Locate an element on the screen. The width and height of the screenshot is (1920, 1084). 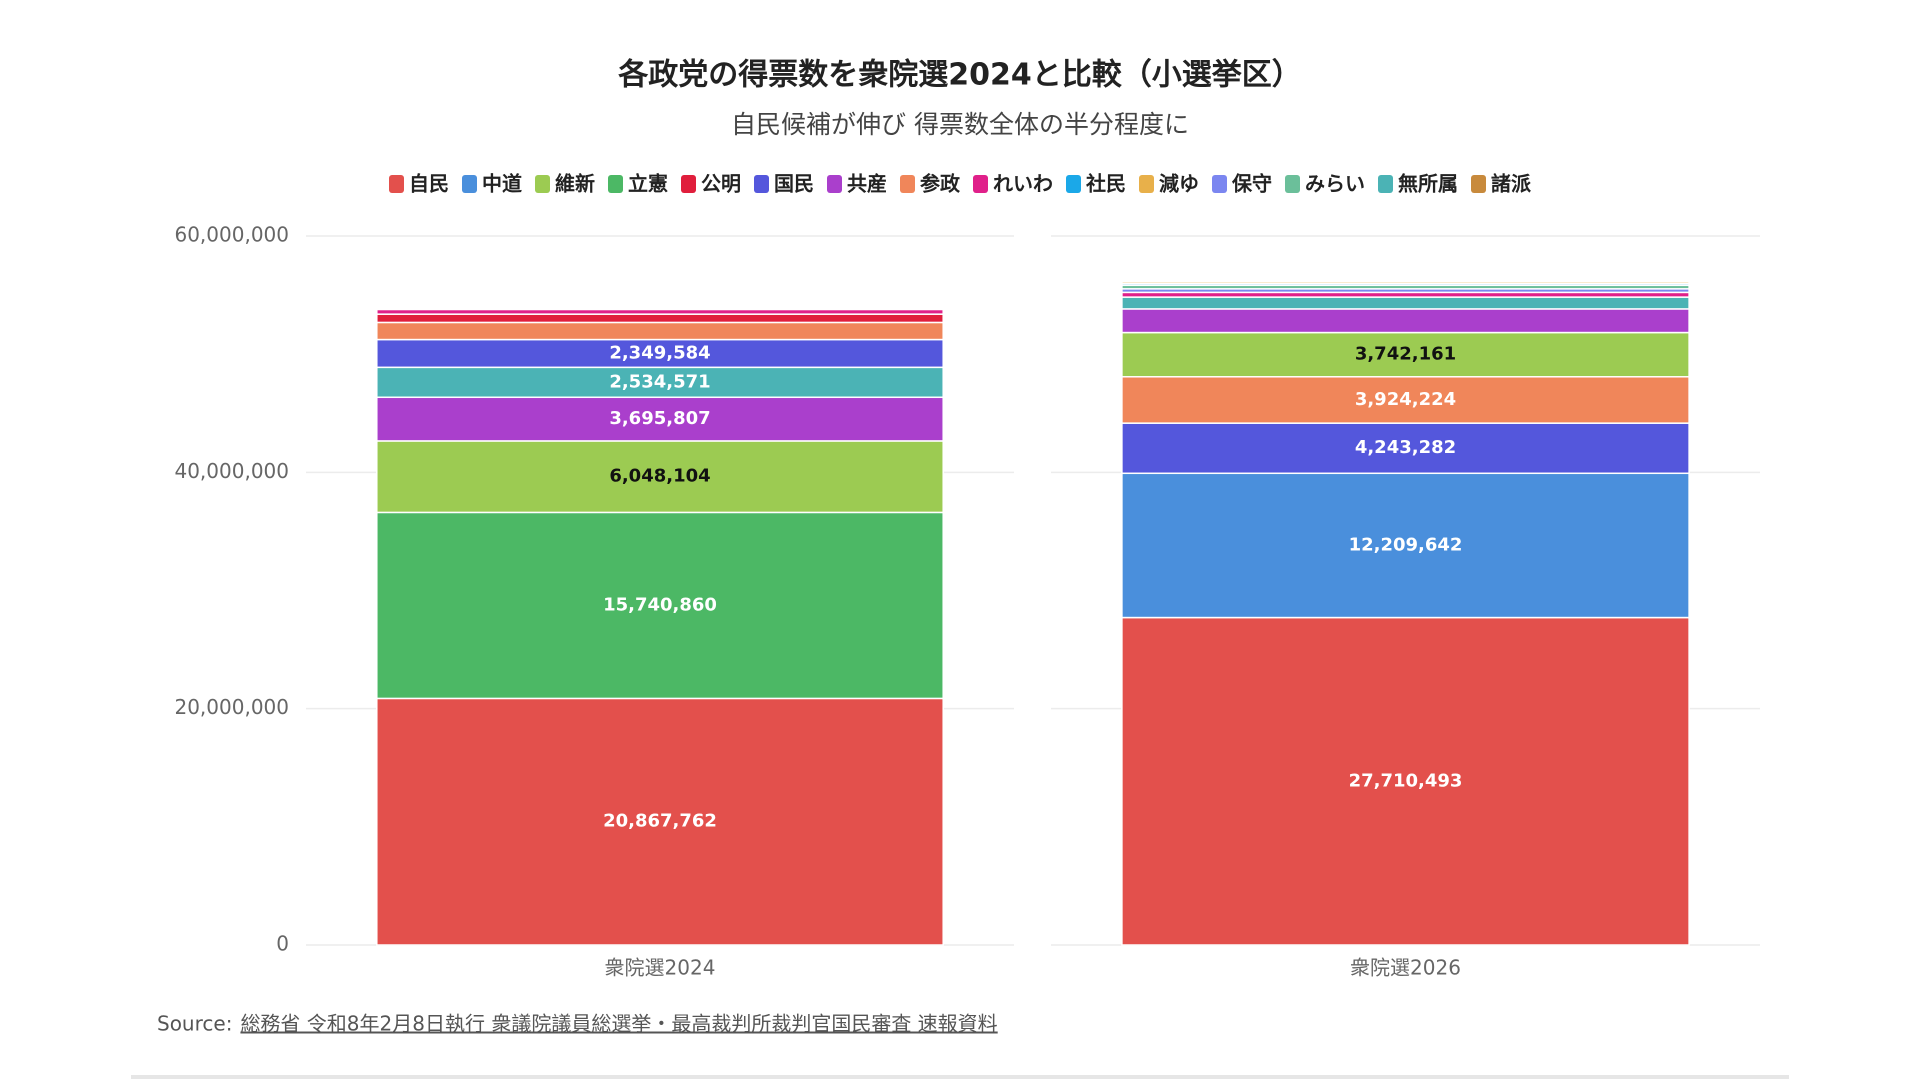
x-tick-label: 衆院選2024 is located at coordinates (660, 968).